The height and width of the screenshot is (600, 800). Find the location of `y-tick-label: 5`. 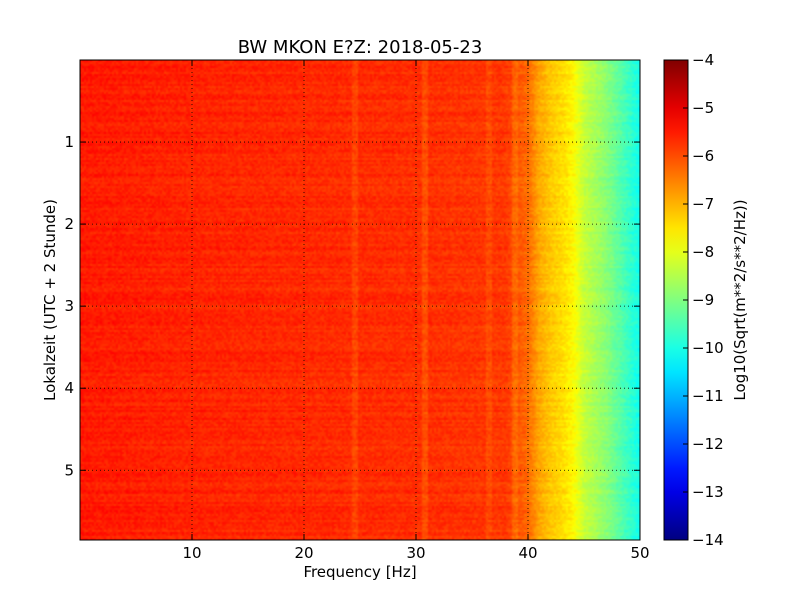

y-tick-label: 5 is located at coordinates (69, 470).